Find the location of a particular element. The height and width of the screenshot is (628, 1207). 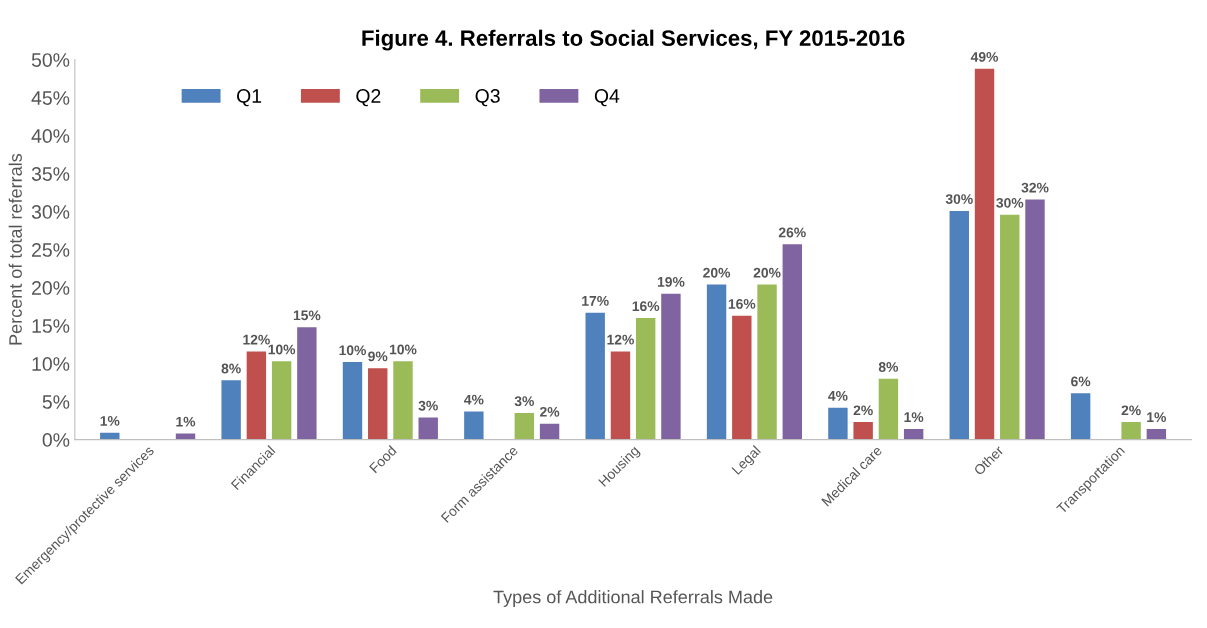

y-tick-label: 40% is located at coordinates (50, 136).